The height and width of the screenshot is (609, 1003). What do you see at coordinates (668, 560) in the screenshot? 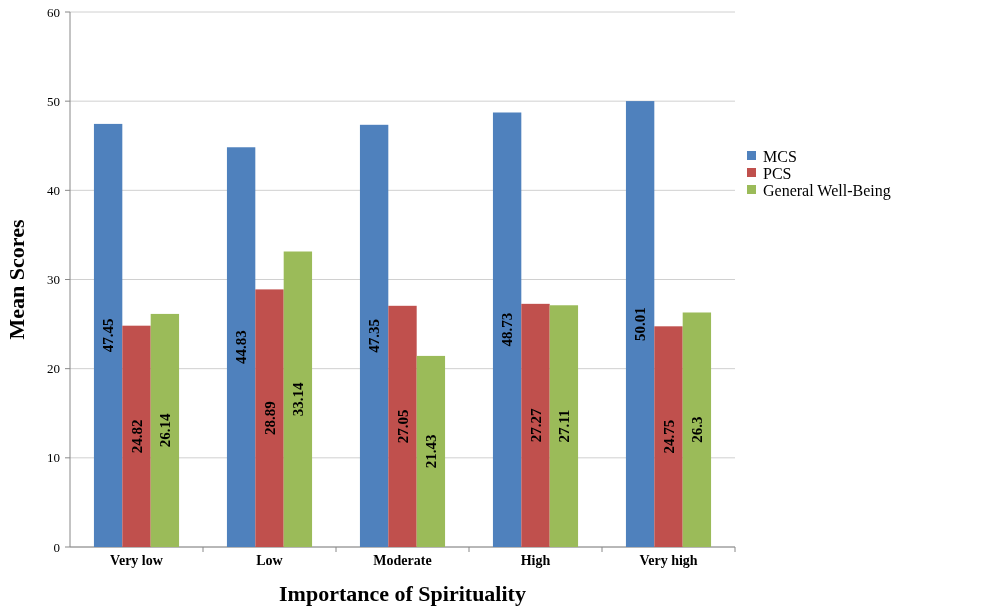
I see `x-tick-label: Very high` at bounding box center [668, 560].